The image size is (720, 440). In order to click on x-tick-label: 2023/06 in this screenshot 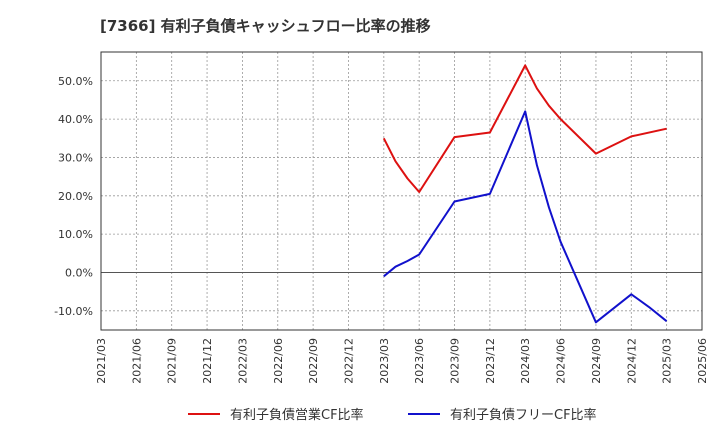, I will do `click(419, 361)`.